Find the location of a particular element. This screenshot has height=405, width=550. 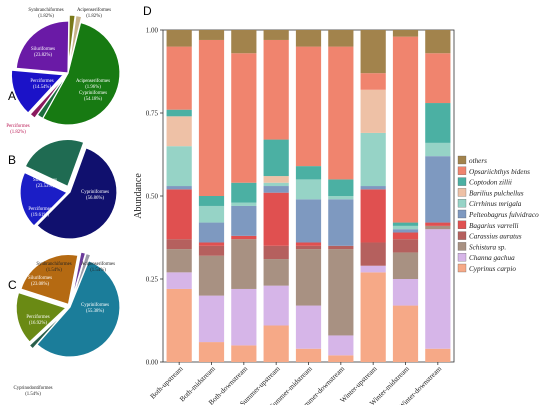

pie-C-label-2: Perciformes is located at coordinates (37, 317).